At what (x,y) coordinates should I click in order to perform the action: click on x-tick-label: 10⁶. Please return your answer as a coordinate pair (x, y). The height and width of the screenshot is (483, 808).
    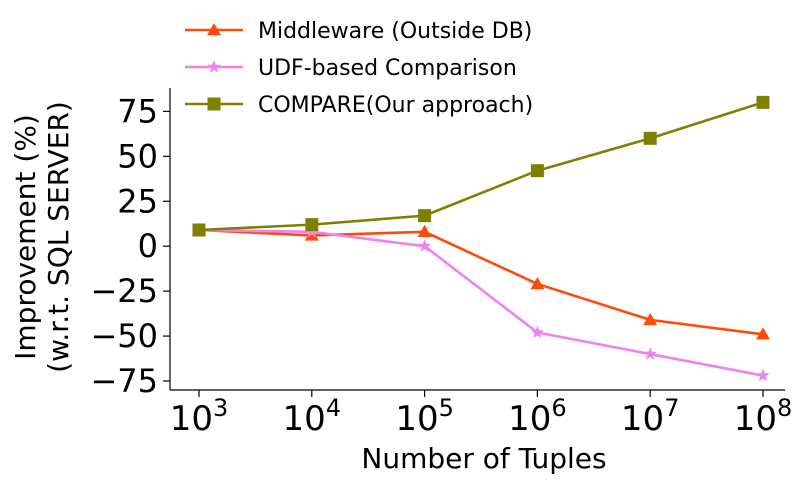
    Looking at the image, I should click on (537, 416).